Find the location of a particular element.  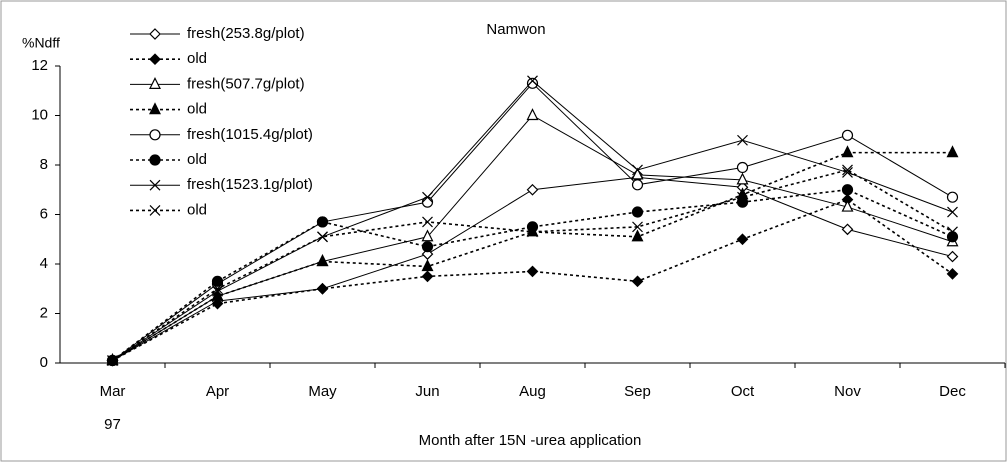

x-tick-label: Sep is located at coordinates (637, 391).